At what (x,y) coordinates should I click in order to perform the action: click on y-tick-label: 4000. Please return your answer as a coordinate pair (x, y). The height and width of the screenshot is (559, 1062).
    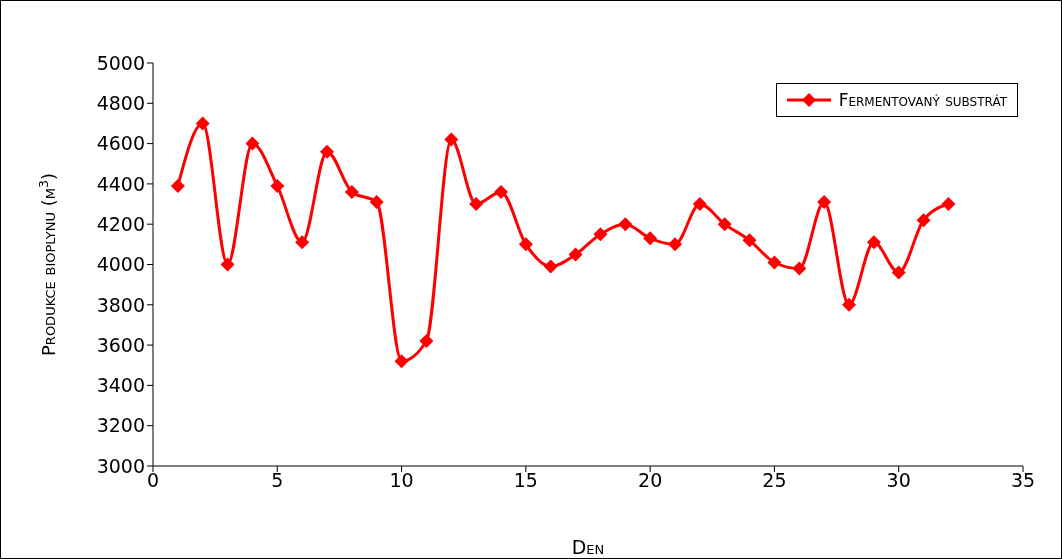
    Looking at the image, I should click on (120, 264).